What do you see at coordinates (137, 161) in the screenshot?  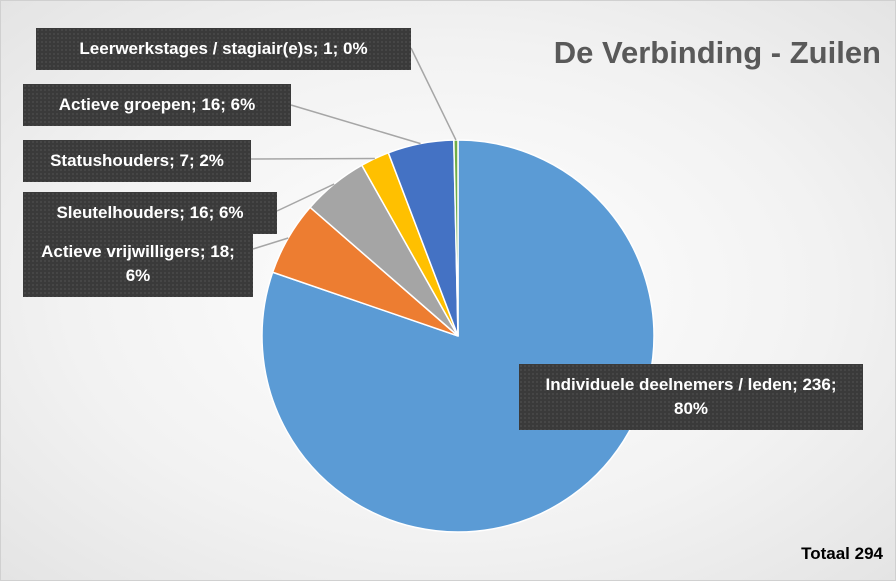 I see `data-label: Statushouders; 7; 2%` at bounding box center [137, 161].